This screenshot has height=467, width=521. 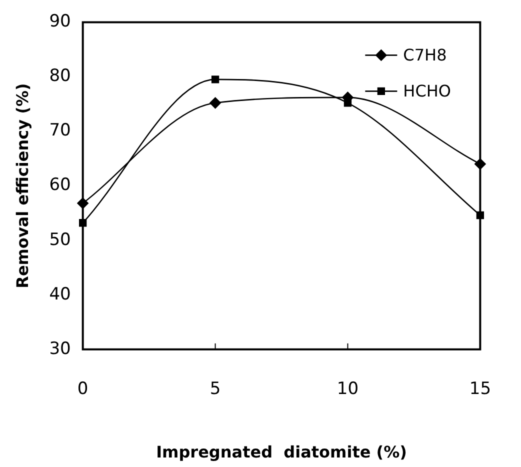 I want to click on y-axis-title: Removal efficiency (%), so click(x=22, y=185).